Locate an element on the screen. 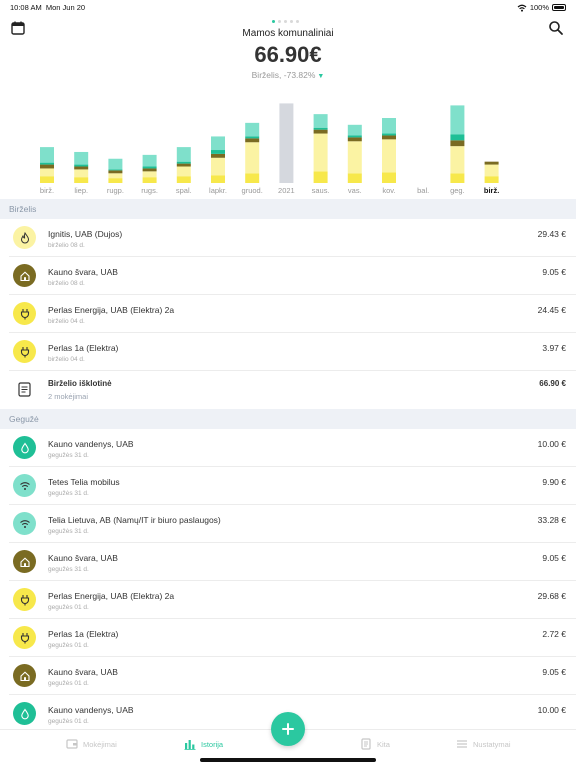  x-tick-label: vas. is located at coordinates (355, 190).